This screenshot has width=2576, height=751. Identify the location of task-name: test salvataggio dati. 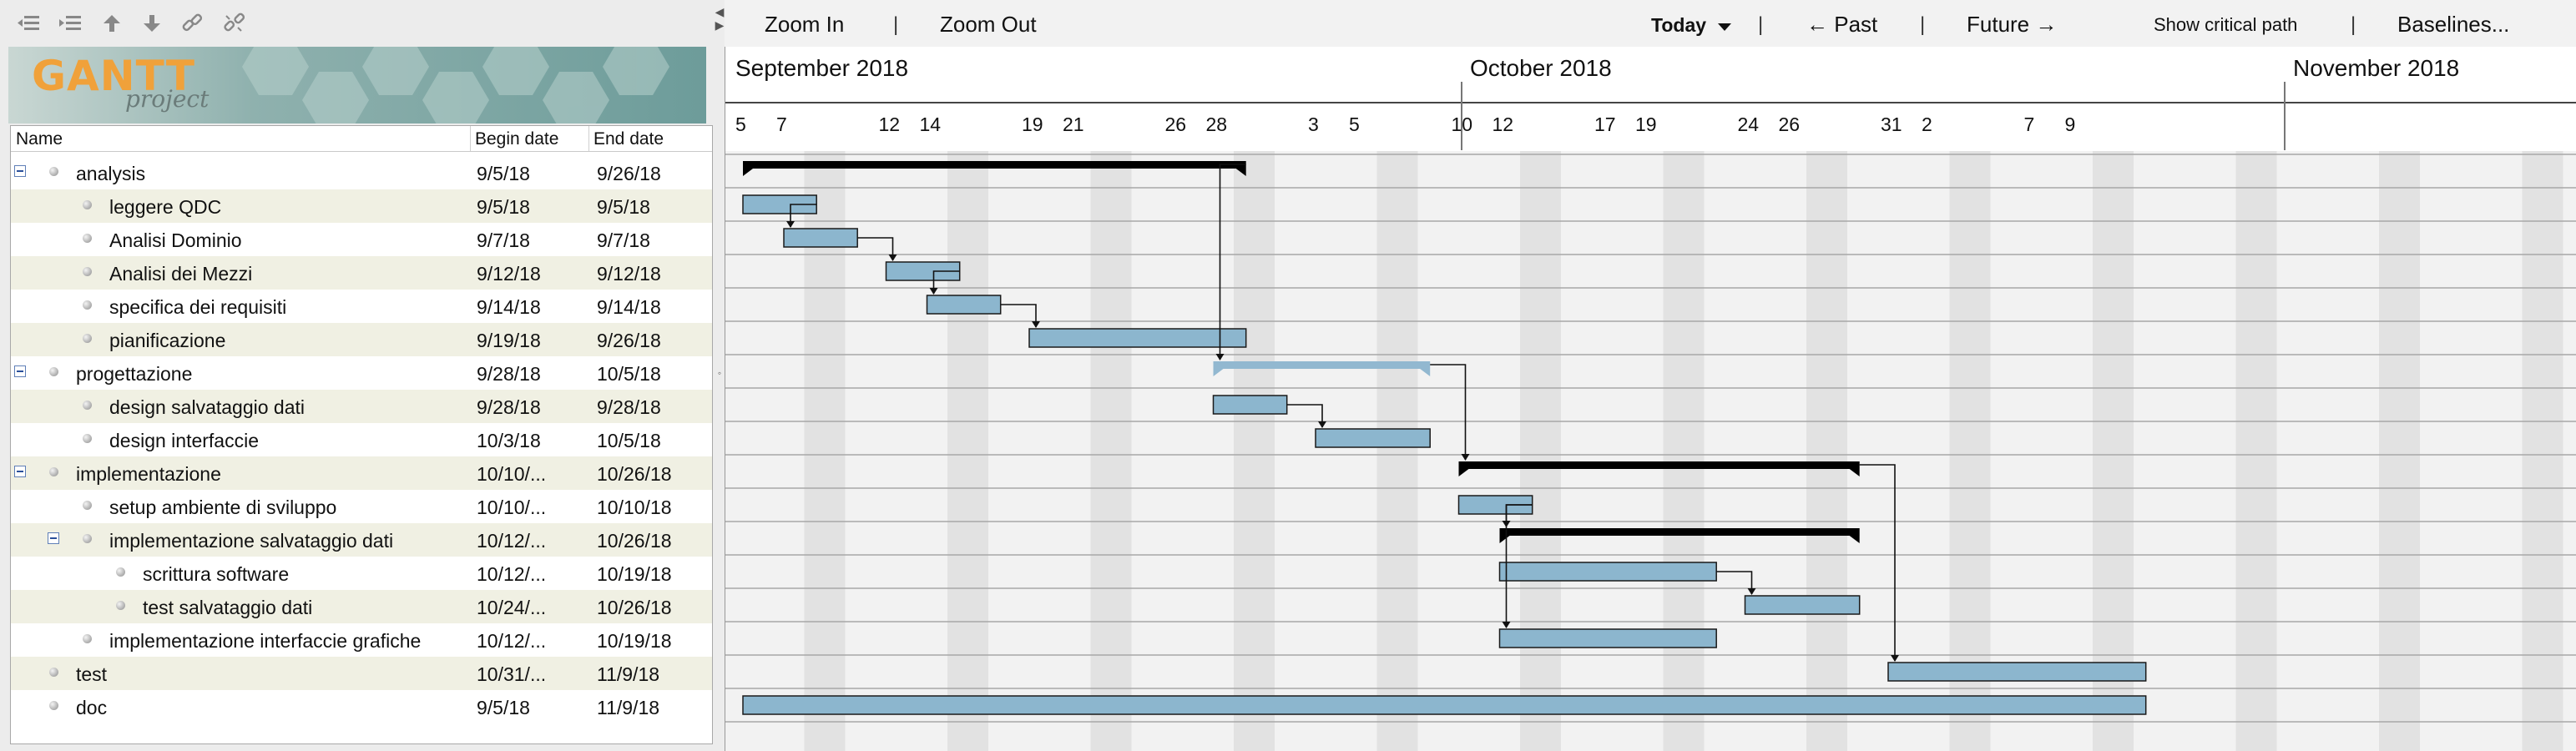
(228, 607).